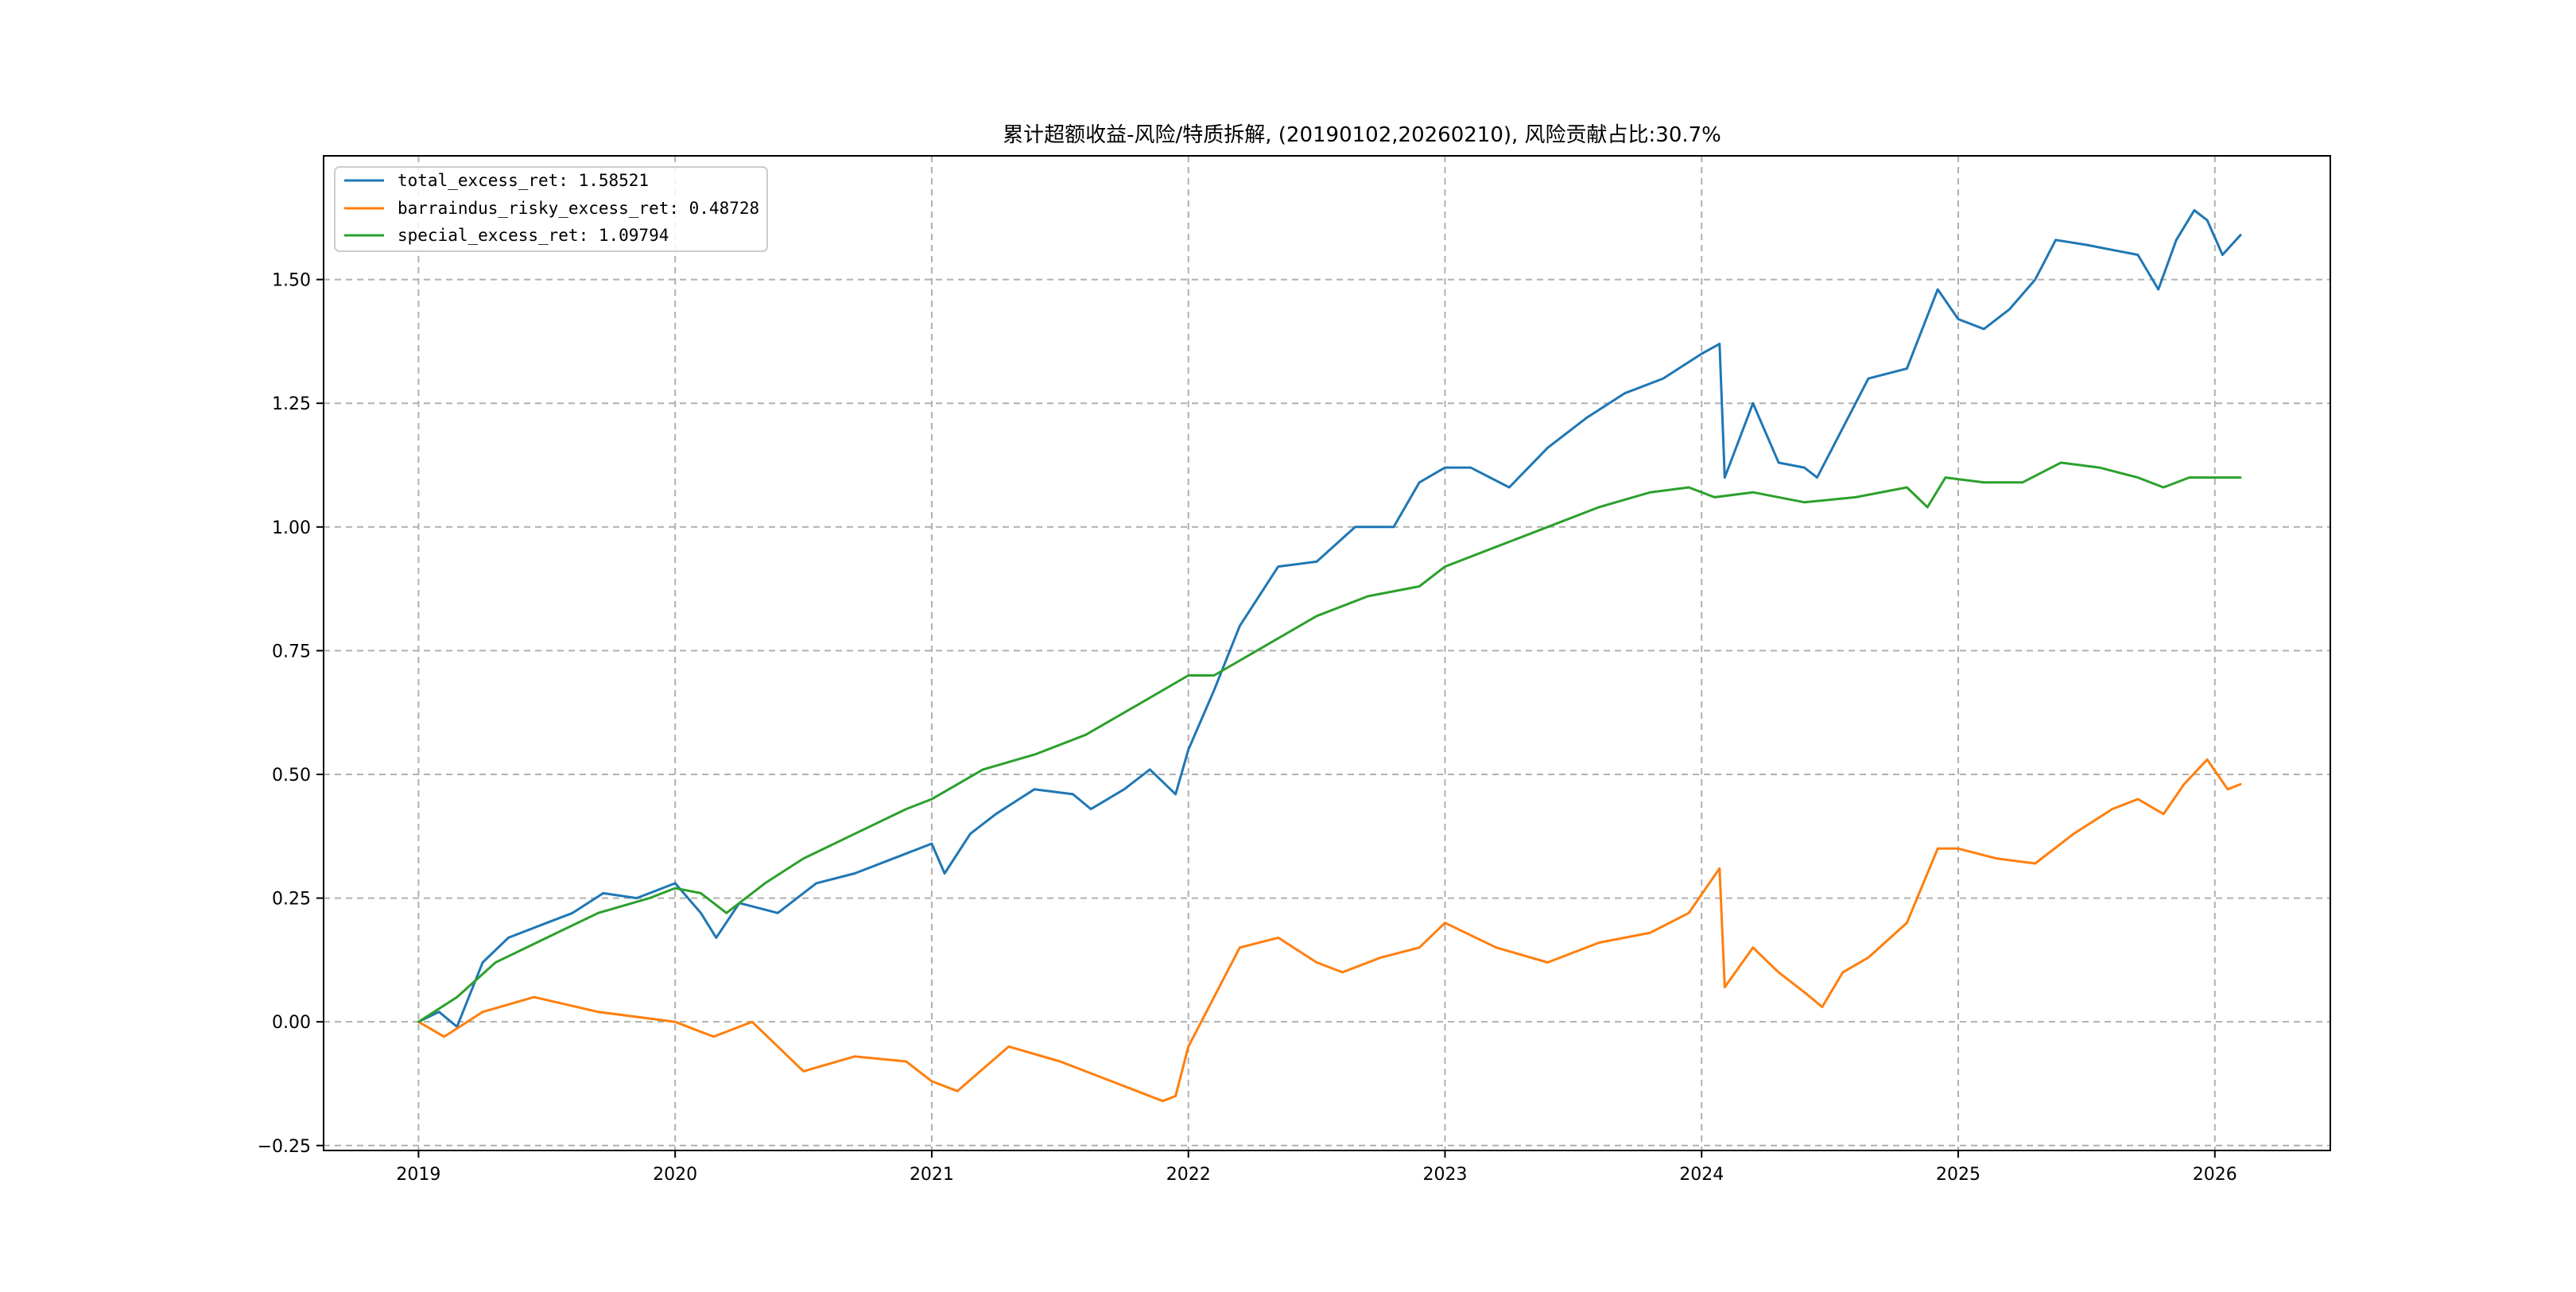 The height and width of the screenshot is (1292, 2576). I want to click on legend-entry-total-excess-ret: total_excess_ret: 1.58521, so click(497, 181).